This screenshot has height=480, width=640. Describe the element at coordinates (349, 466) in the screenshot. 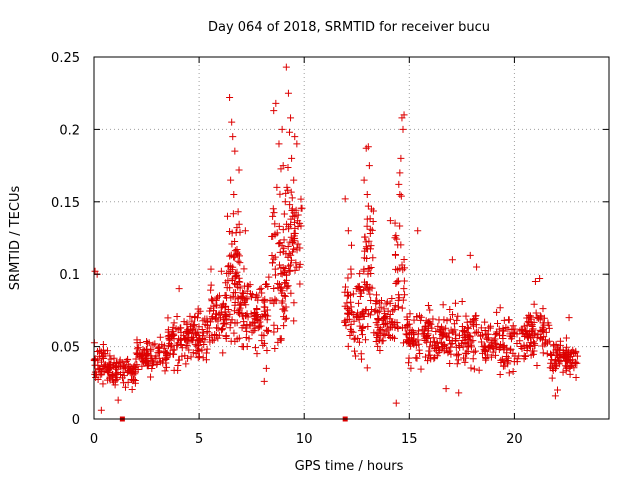

I see `x-axis-label: GPS time / hours` at that location.